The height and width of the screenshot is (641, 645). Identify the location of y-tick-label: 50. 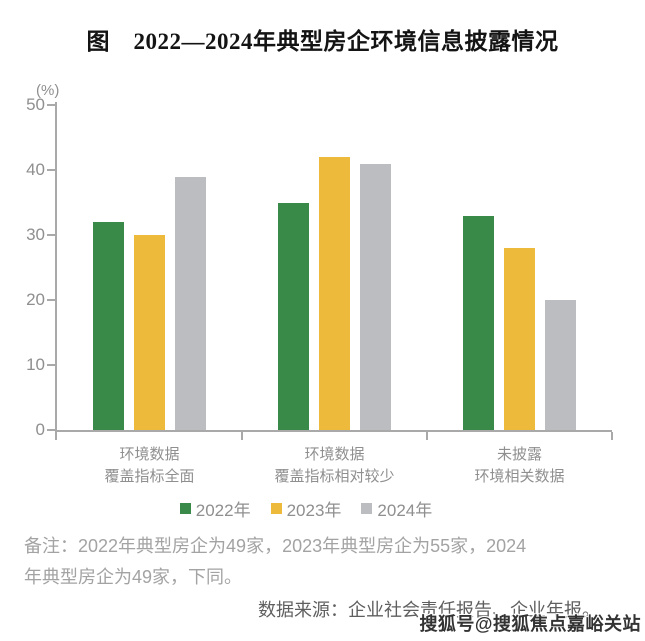
(35, 104).